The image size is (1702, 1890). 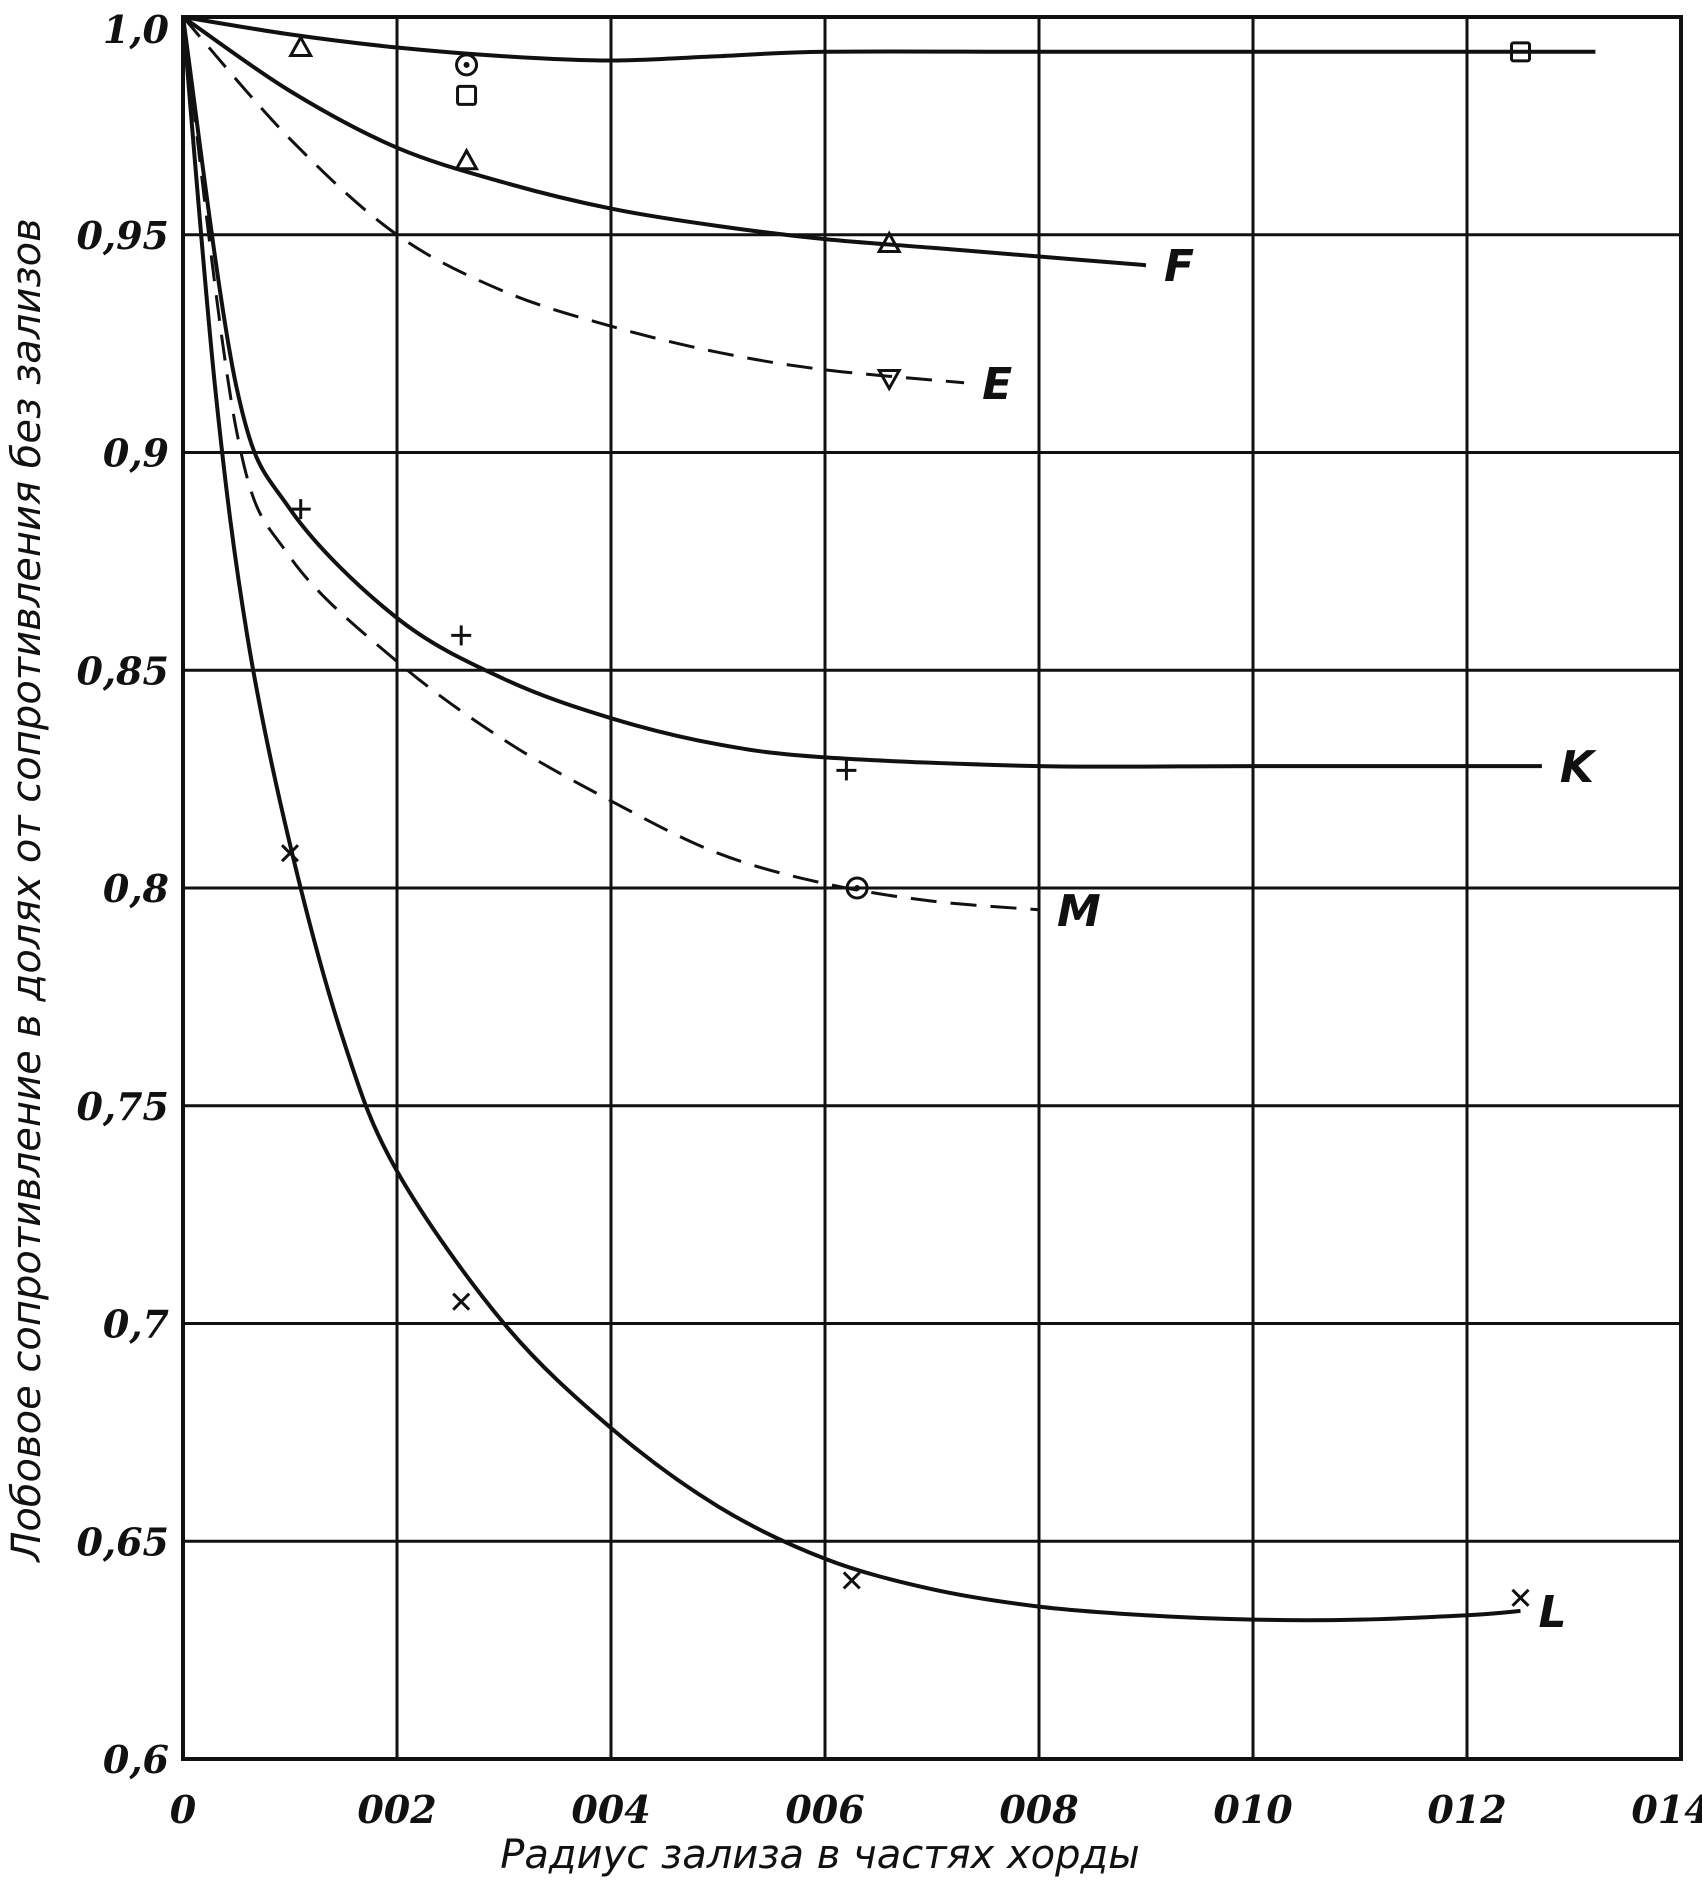 I want to click on x-axis-label: Радиус зализа в частях хорды, so click(x=819, y=1855).